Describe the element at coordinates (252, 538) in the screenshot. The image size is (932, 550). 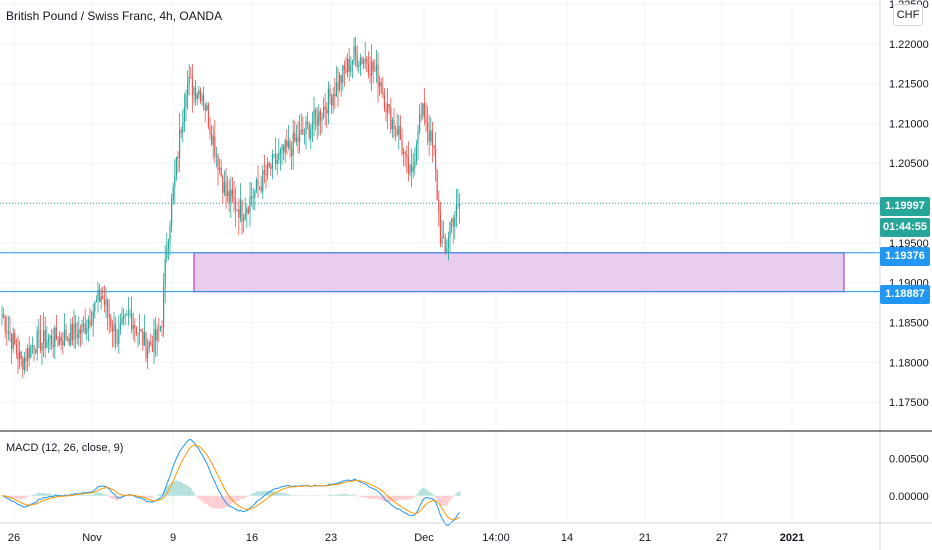
I see `time-tick-label: 16` at that location.